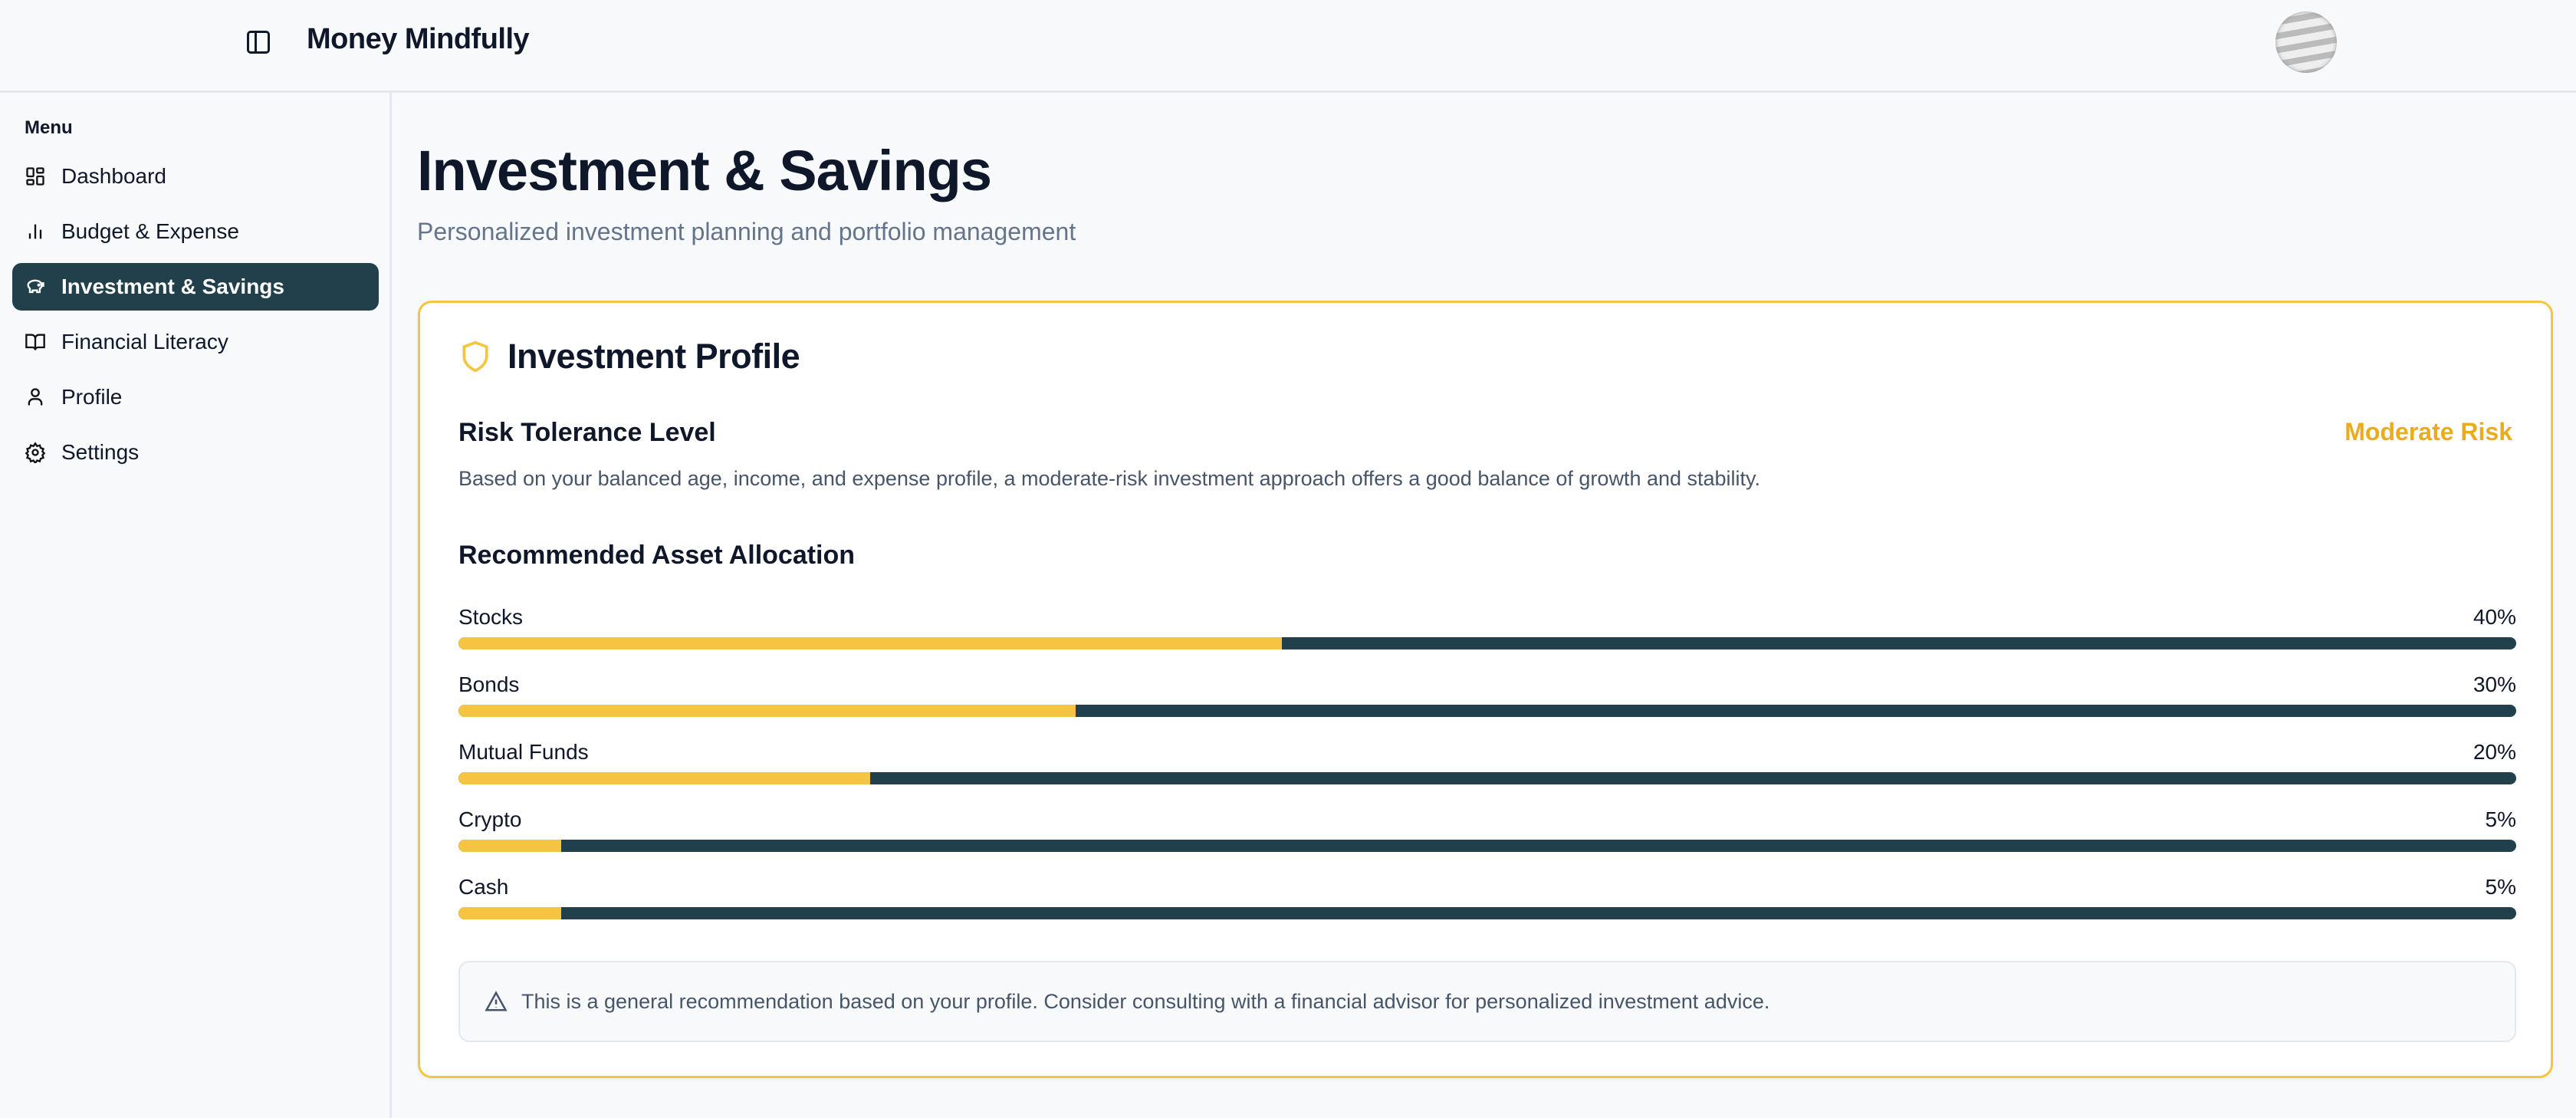 This screenshot has height=1118, width=2576. What do you see at coordinates (150, 231) in the screenshot?
I see `sidebar-item-label: Budget & Expense` at bounding box center [150, 231].